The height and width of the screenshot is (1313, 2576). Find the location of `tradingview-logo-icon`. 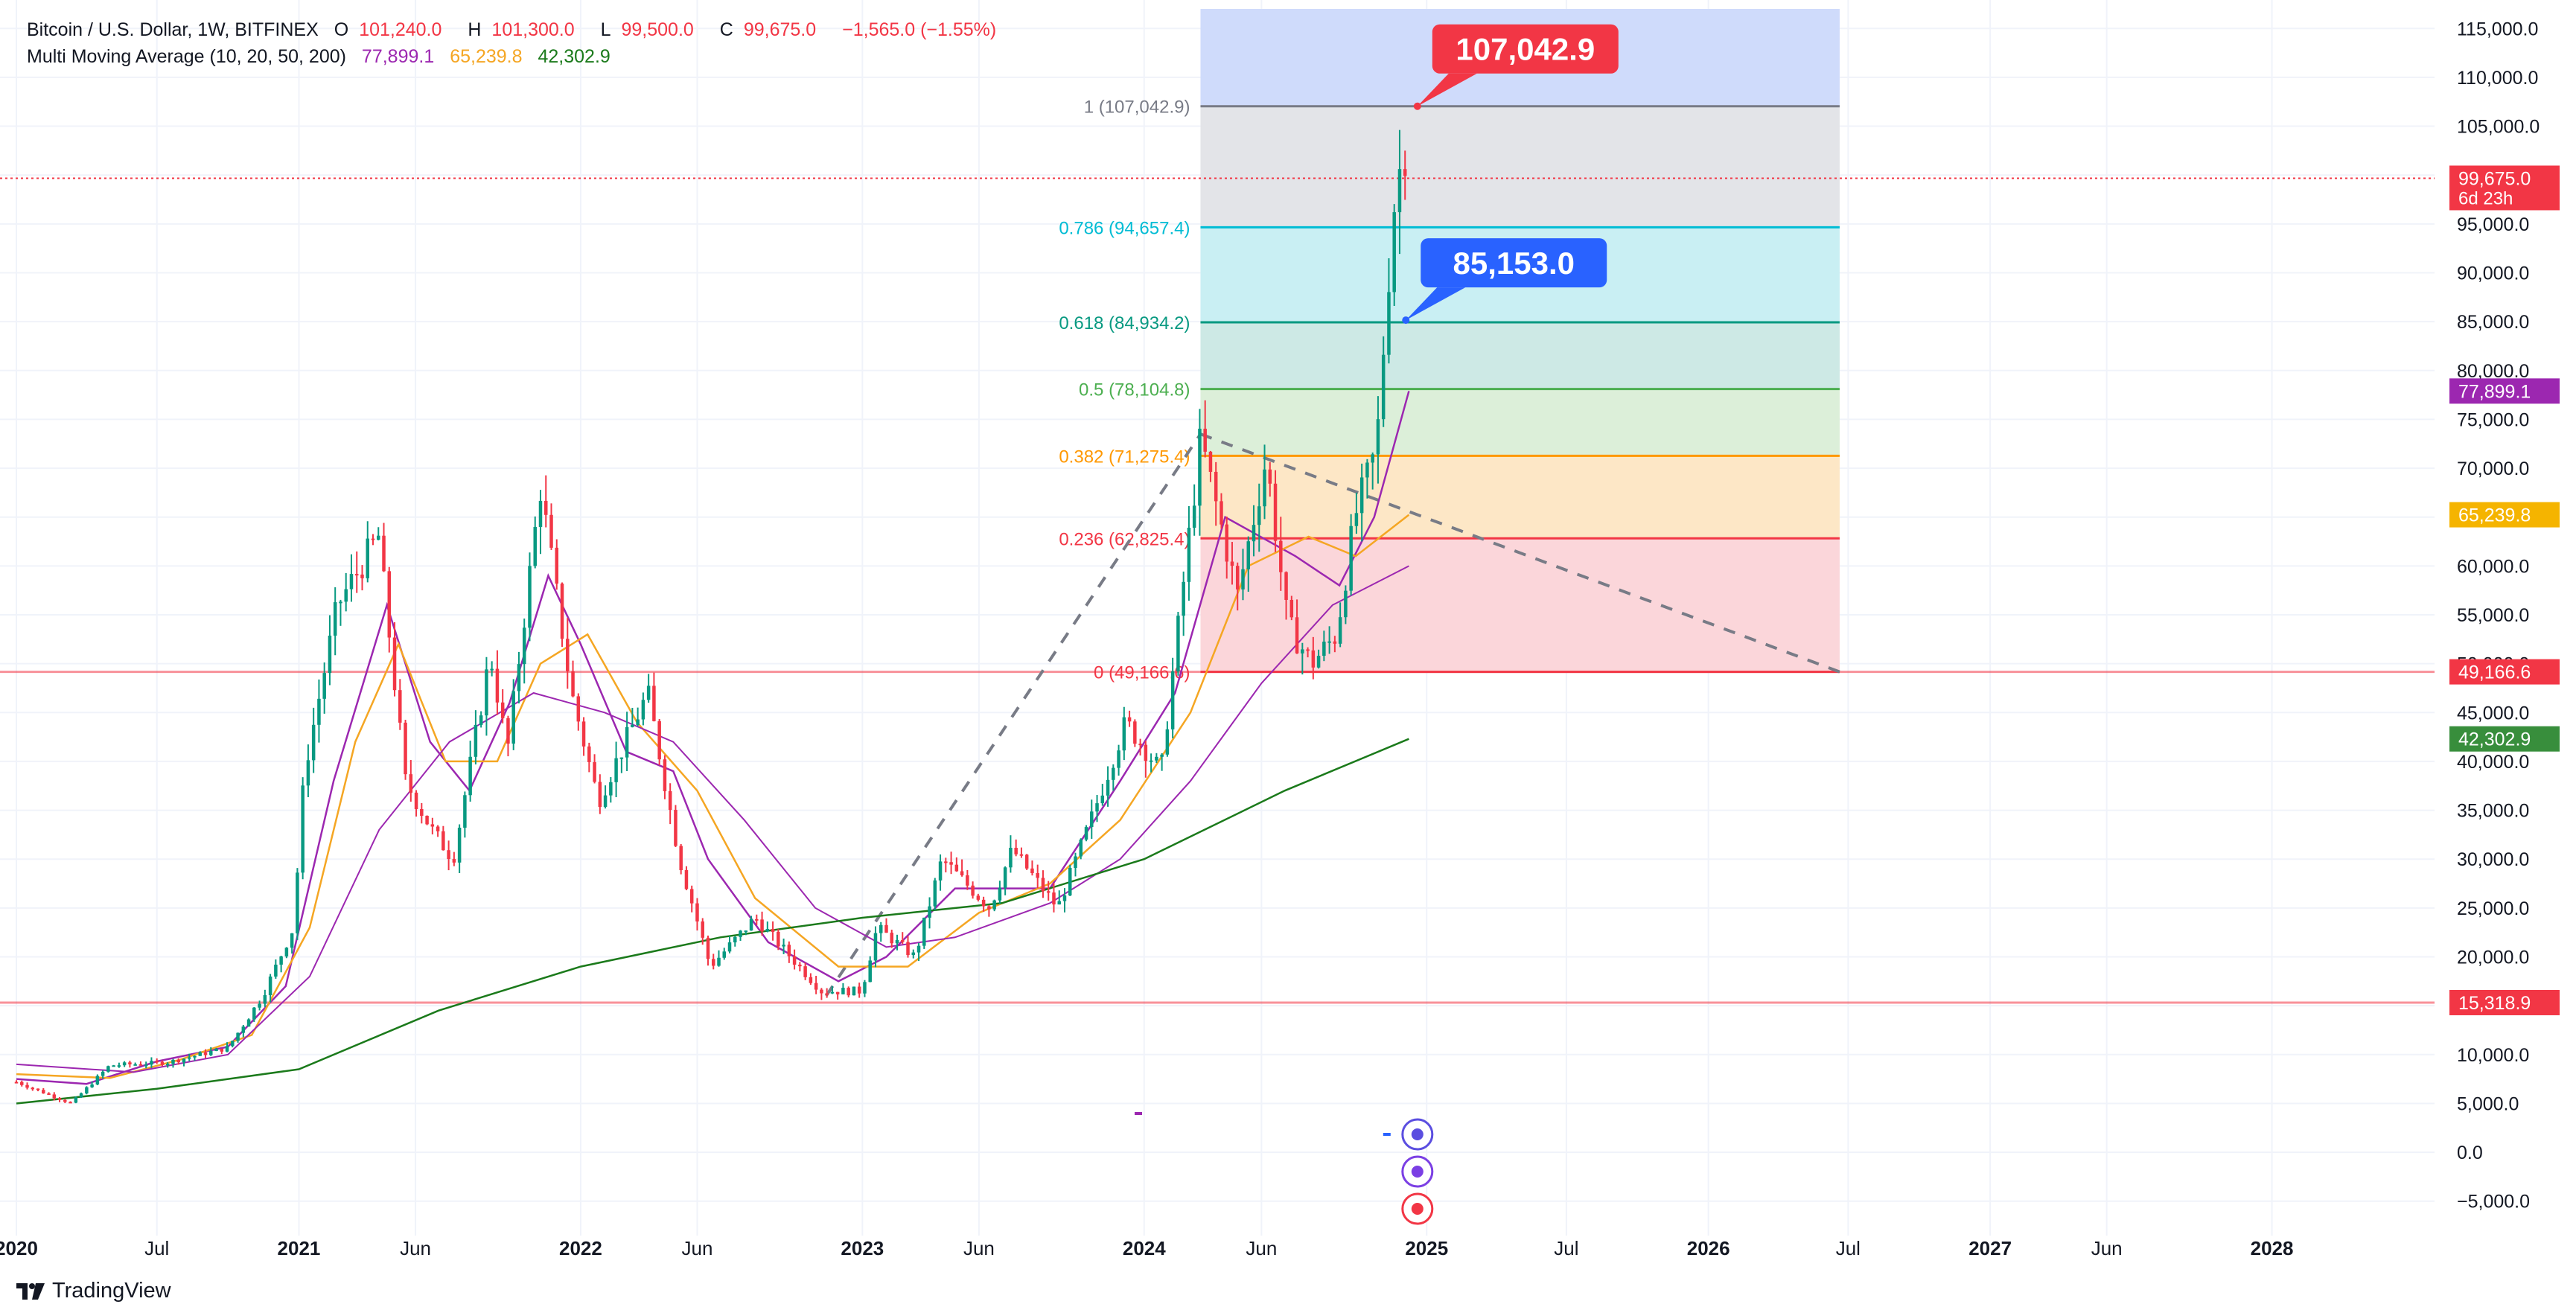

tradingview-logo-icon is located at coordinates (30, 1291).